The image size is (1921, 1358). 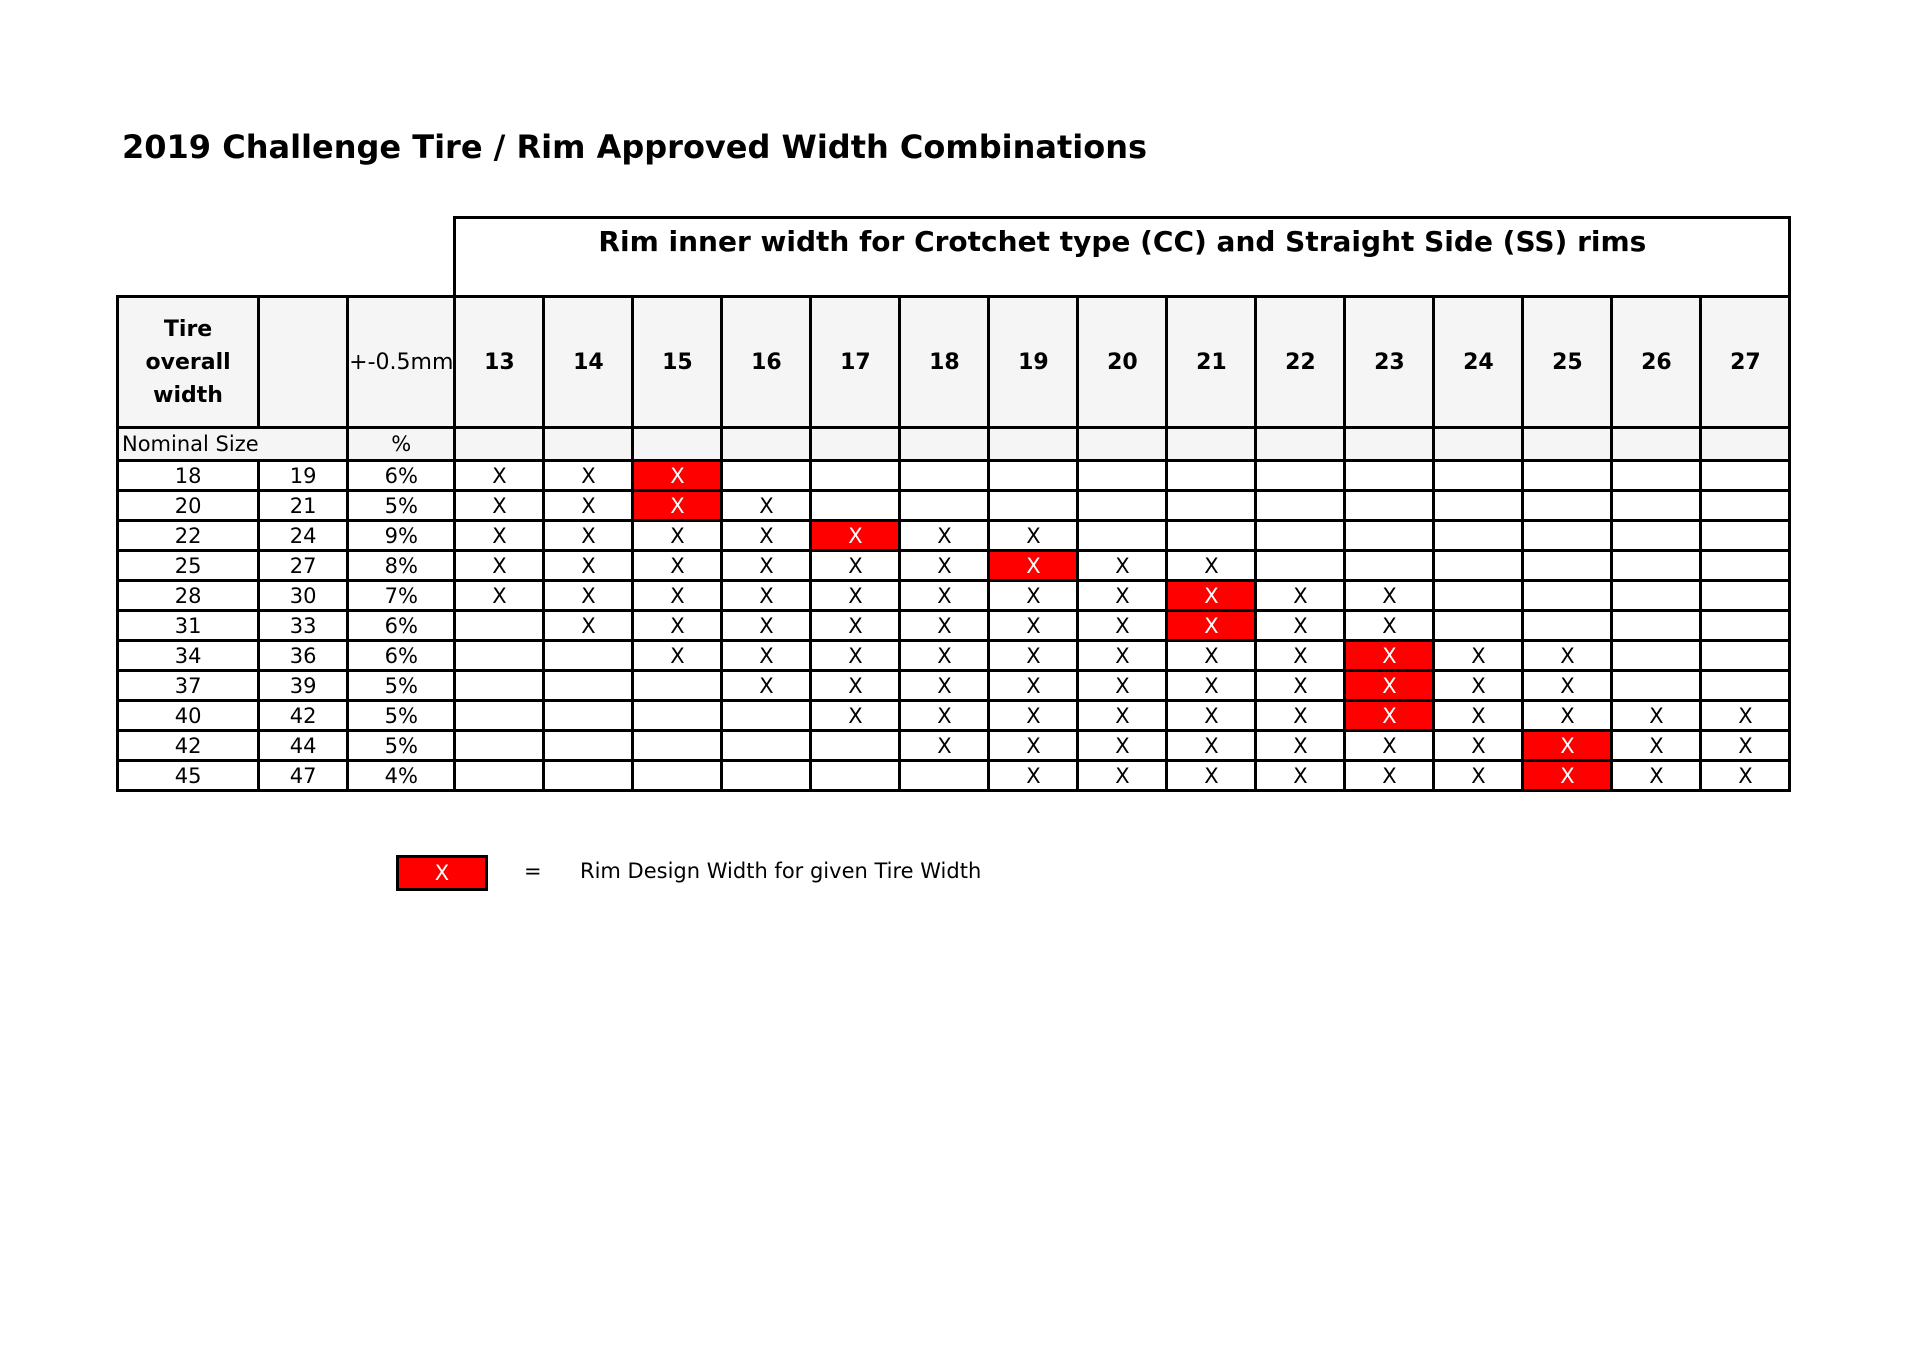 What do you see at coordinates (401, 775) in the screenshot?
I see `tolerance-percent-cell: 4%` at bounding box center [401, 775].